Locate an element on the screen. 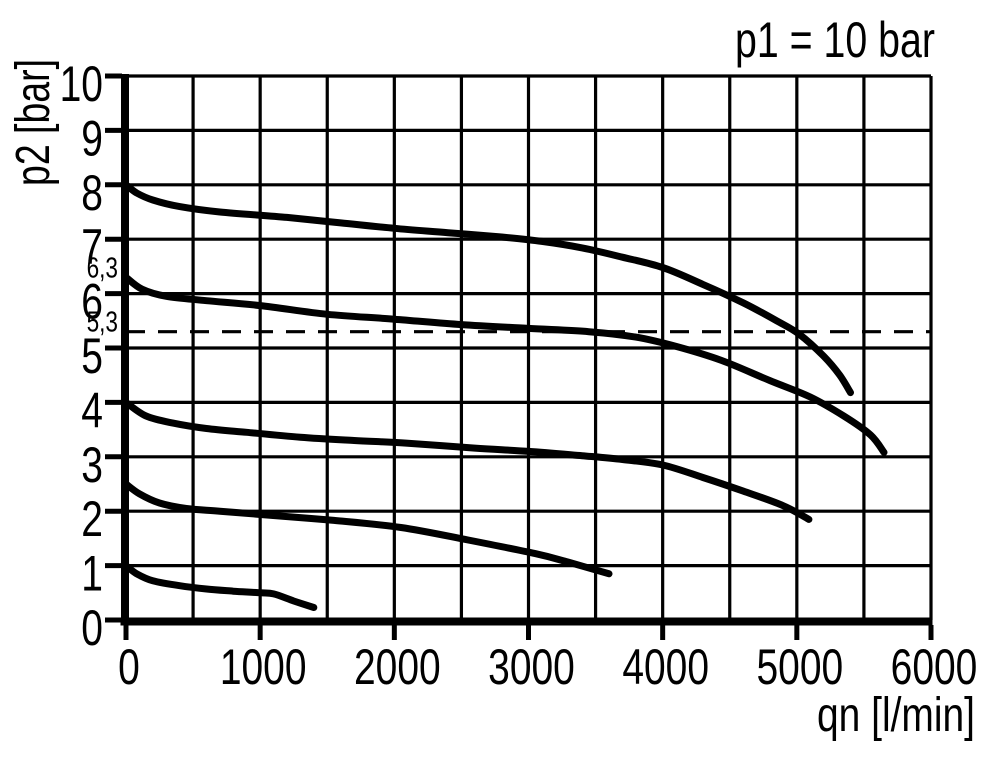 The height and width of the screenshot is (764, 1000). y-tick-label: 2 is located at coordinates (92, 519).